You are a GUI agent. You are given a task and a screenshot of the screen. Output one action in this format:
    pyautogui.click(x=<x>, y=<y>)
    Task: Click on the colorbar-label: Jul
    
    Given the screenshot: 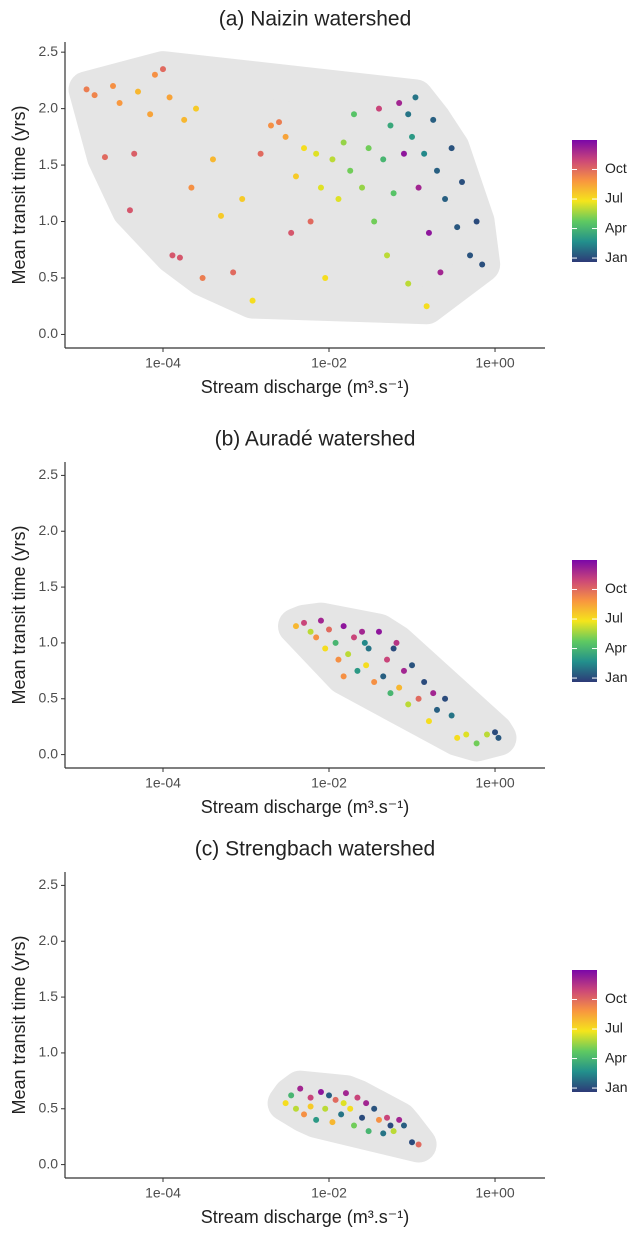 What is the action you would take?
    pyautogui.click(x=614, y=1028)
    